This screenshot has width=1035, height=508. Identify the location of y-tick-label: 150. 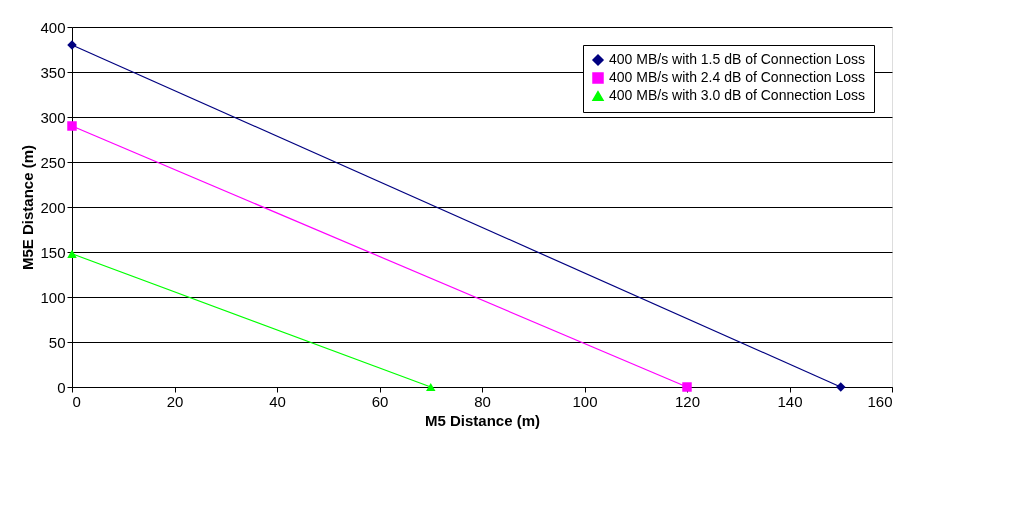
(53, 252).